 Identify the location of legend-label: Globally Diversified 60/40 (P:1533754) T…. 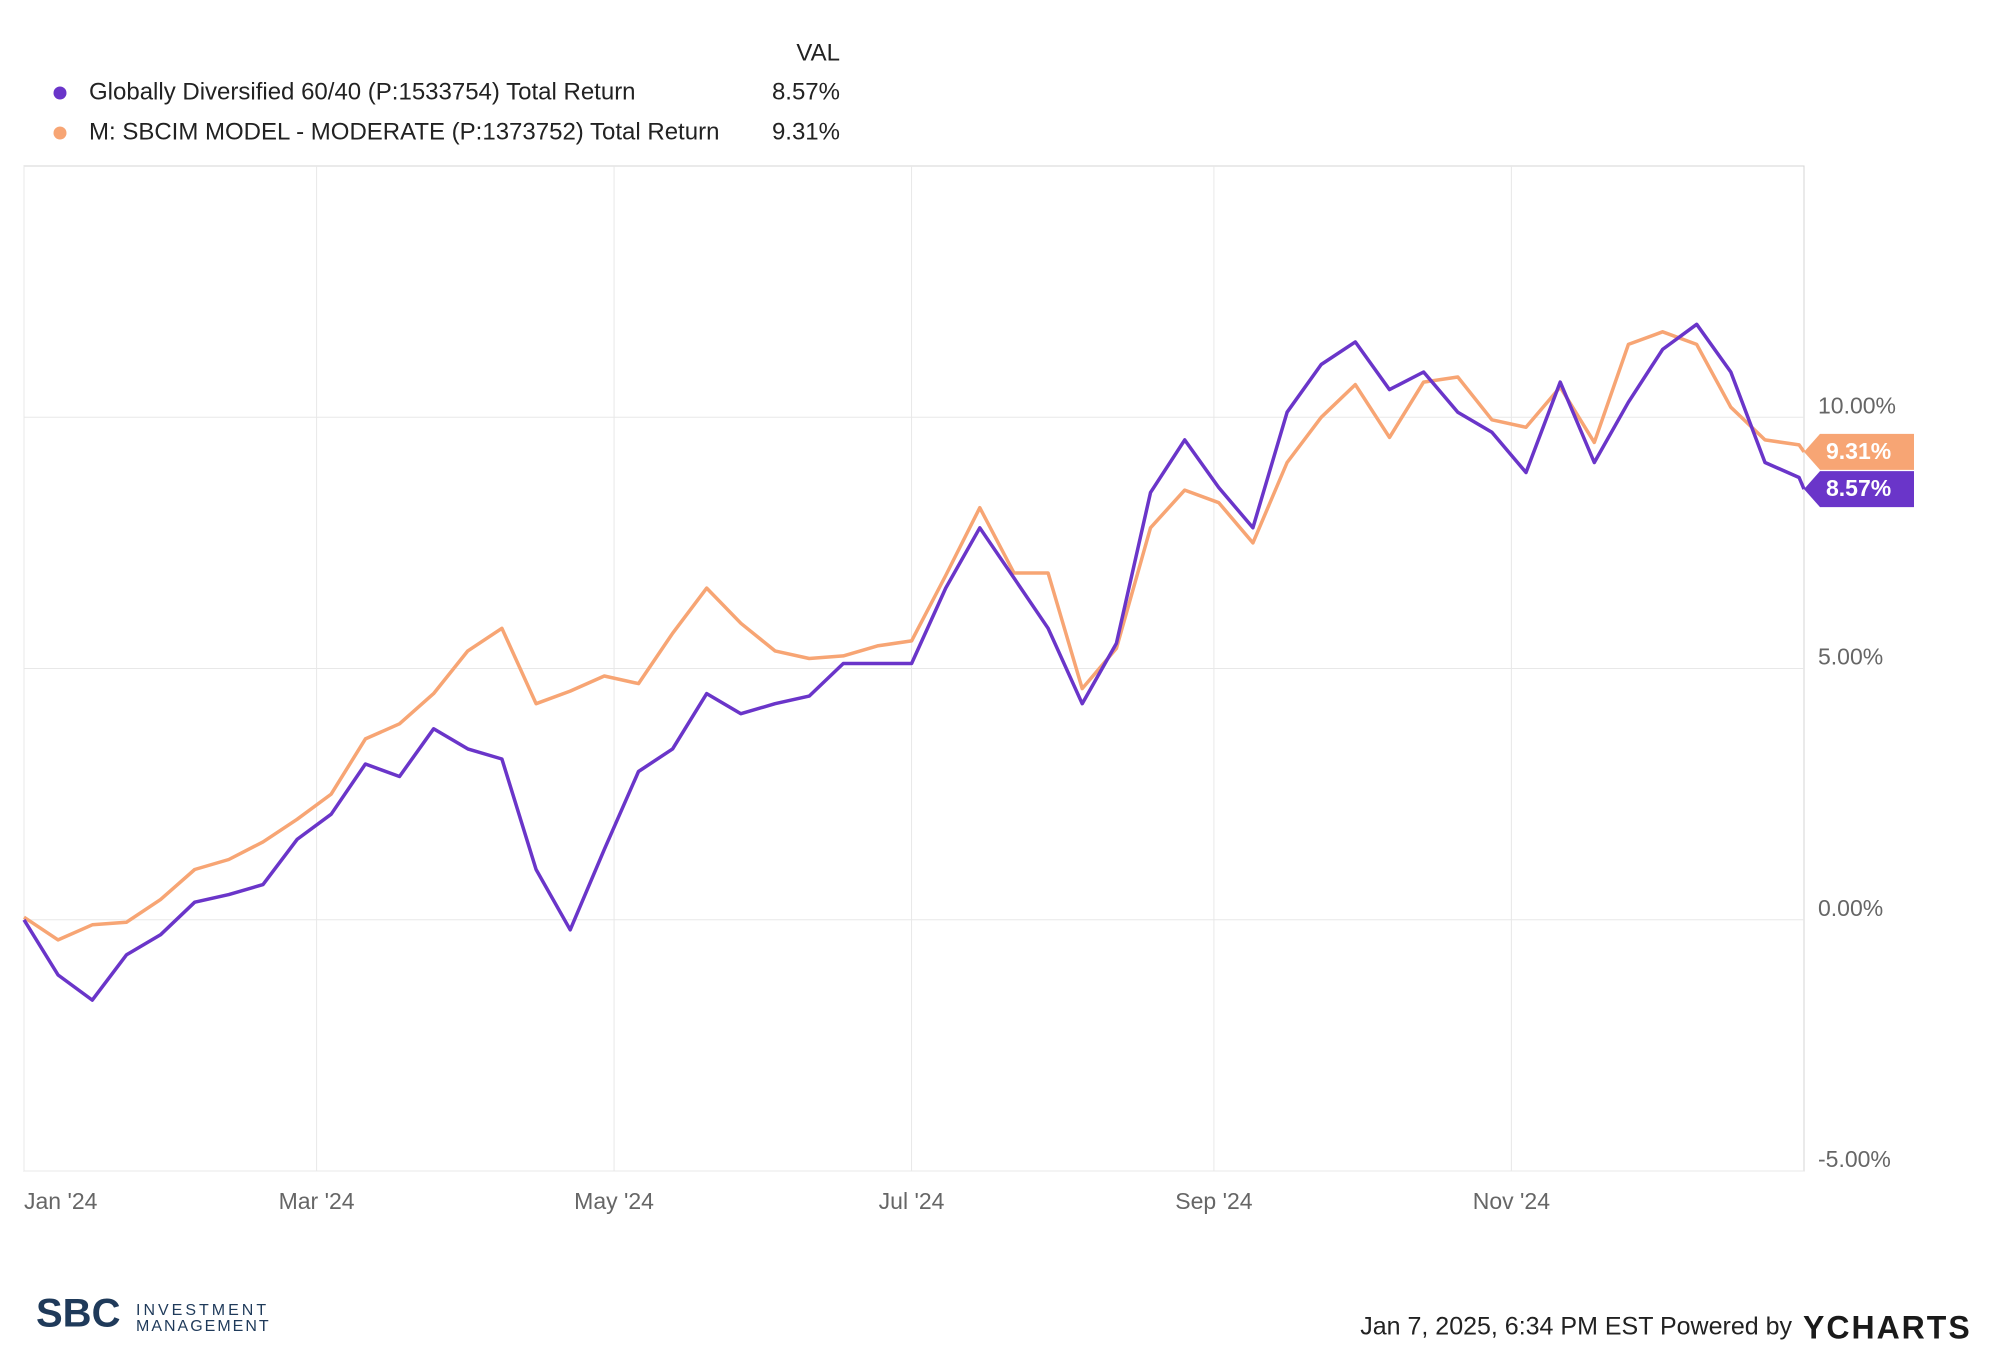
(362, 91).